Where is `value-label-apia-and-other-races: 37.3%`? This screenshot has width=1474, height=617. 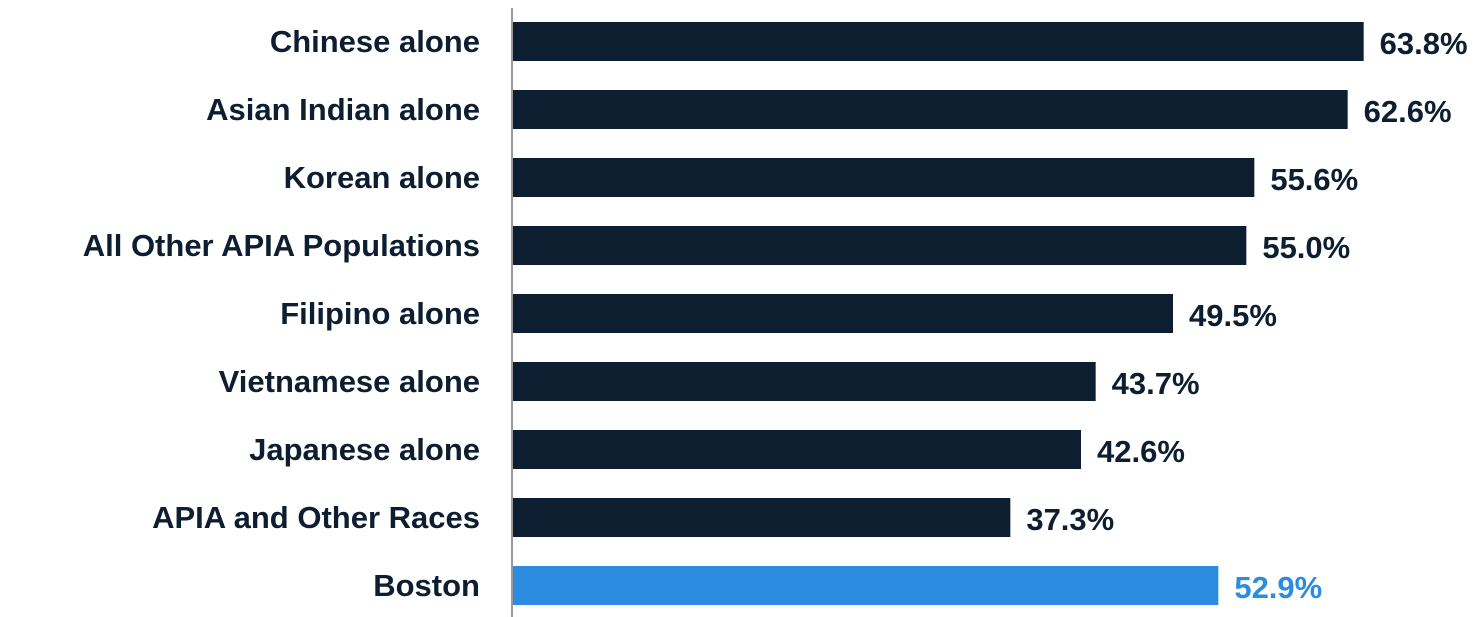
value-label-apia-and-other-races: 37.3% is located at coordinates (1070, 519).